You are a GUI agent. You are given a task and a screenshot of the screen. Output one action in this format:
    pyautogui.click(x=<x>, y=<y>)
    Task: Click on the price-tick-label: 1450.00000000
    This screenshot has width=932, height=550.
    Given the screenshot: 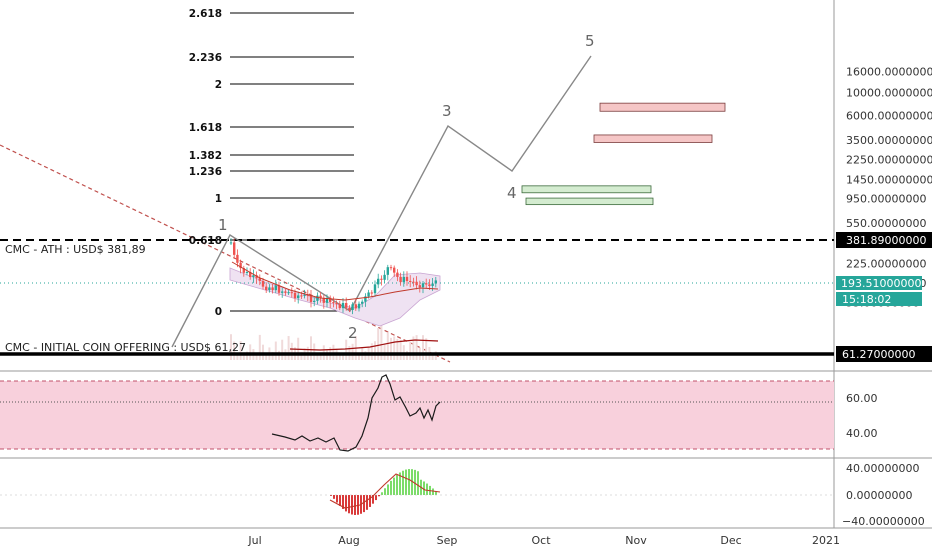 What is the action you would take?
    pyautogui.click(x=889, y=180)
    